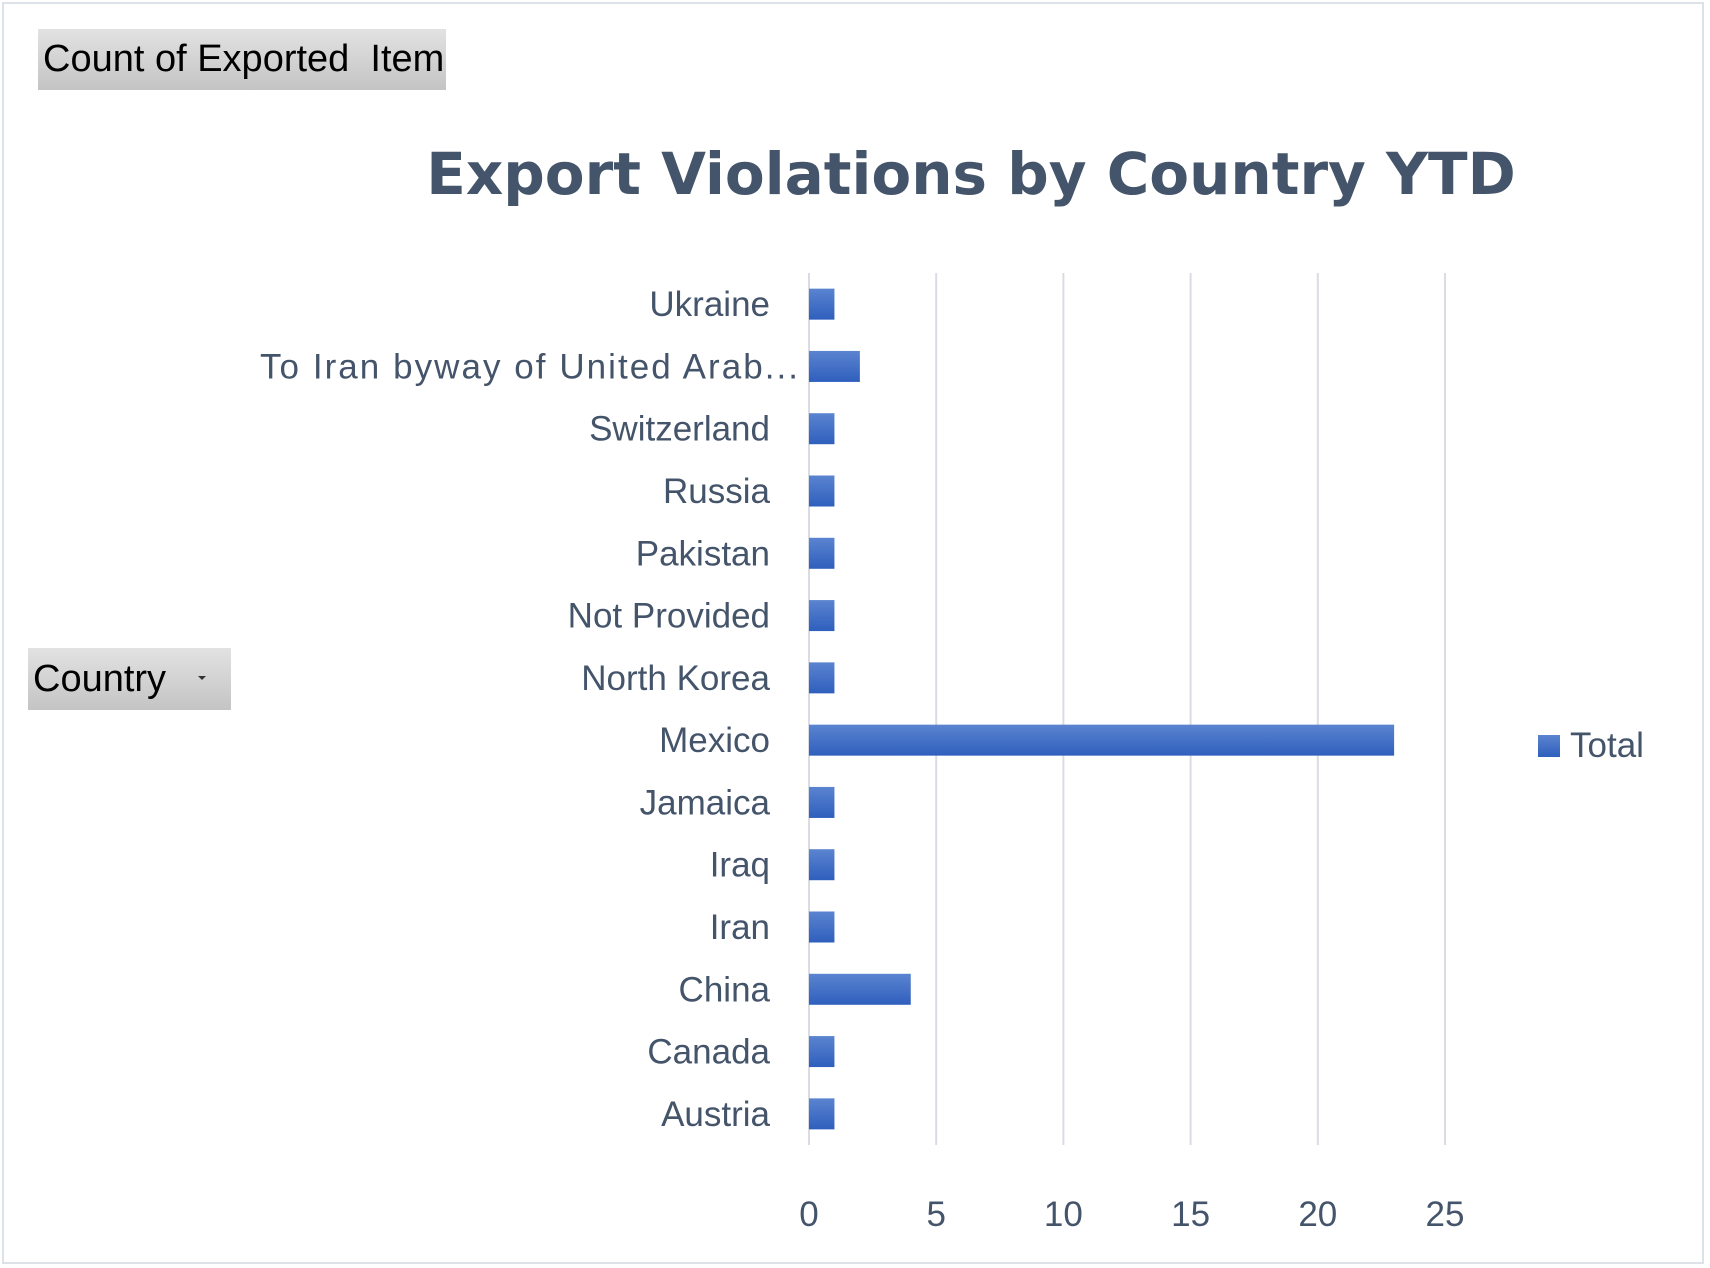  What do you see at coordinates (1317, 1214) in the screenshot?
I see `x-tick-label: 20` at bounding box center [1317, 1214].